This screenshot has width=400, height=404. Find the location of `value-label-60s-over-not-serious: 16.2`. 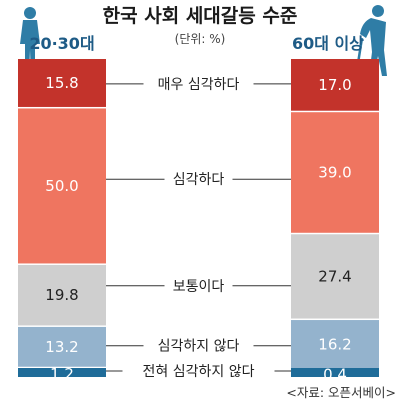

value-label-60s-over-not-serious: 16.2 is located at coordinates (334, 345).